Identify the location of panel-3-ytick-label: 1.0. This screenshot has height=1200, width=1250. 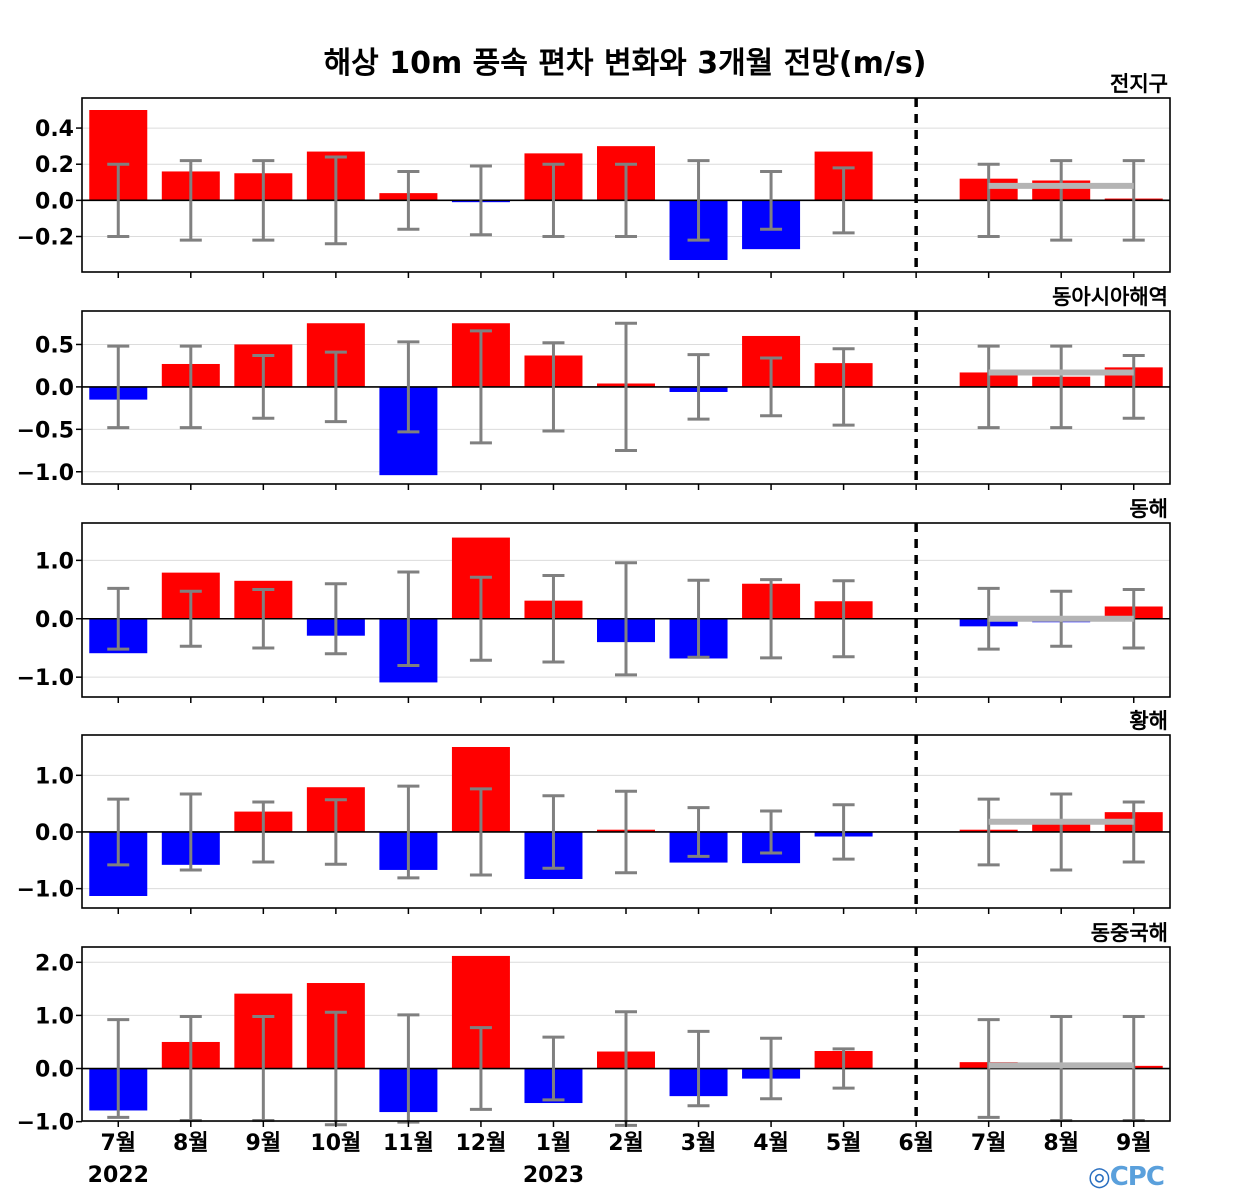
(54, 561).